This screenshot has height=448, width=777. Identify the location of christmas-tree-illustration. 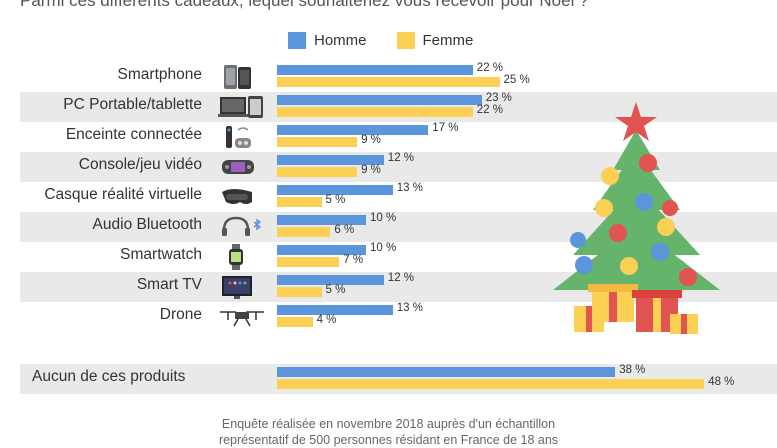
(636, 218).